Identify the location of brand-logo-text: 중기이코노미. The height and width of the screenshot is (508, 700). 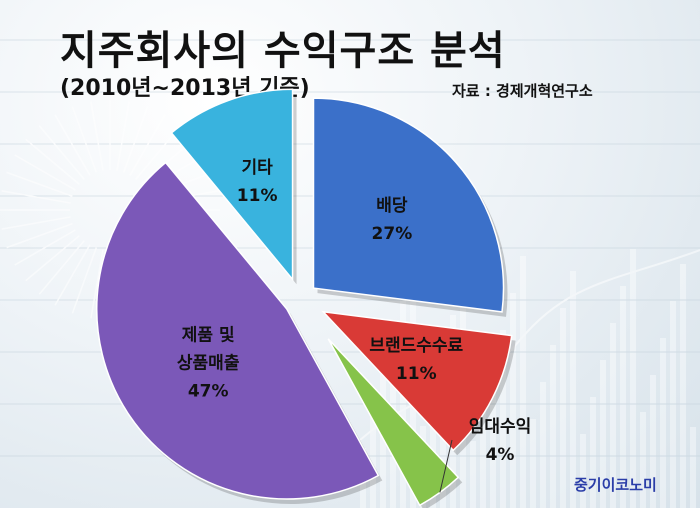
(615, 485).